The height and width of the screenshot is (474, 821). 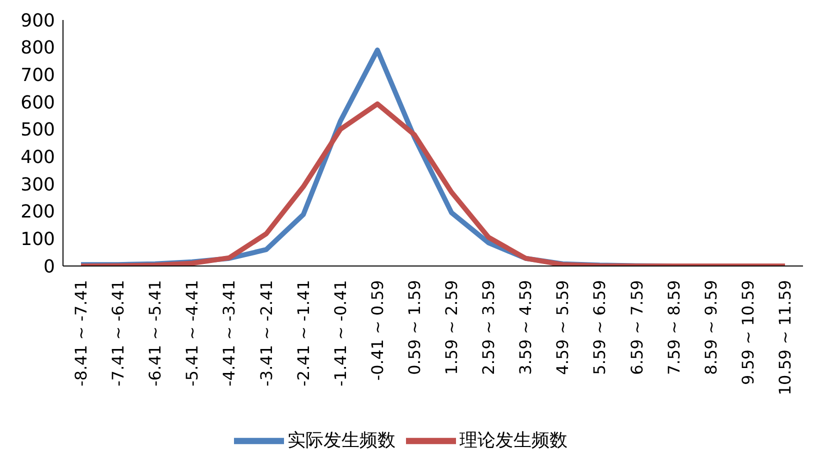 I want to click on y-tick-label: 400, so click(x=37, y=157).